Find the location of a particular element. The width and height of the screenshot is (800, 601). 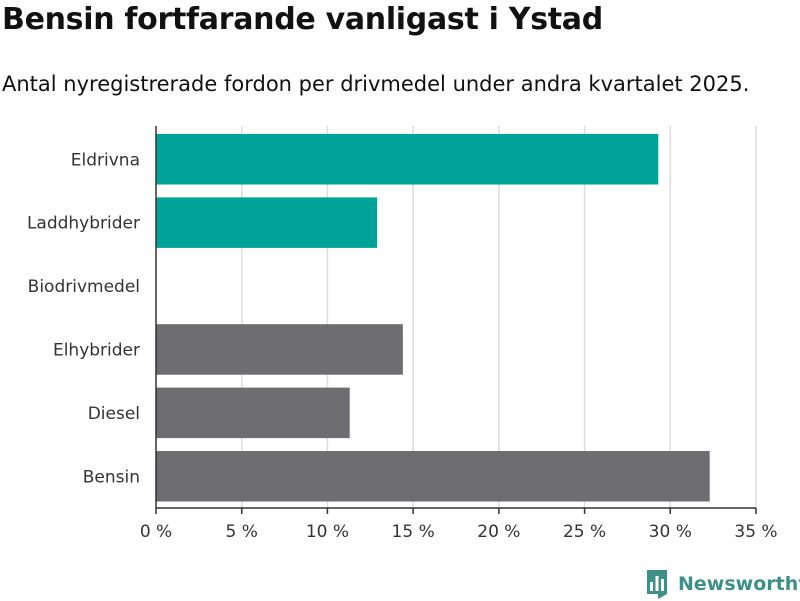

category-label: Eldrivna is located at coordinates (105, 160).